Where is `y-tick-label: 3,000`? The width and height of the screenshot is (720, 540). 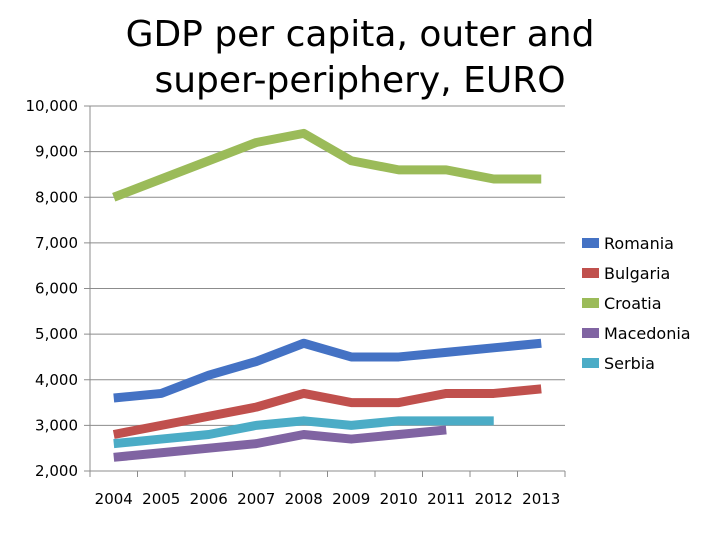
y-tick-label: 3,000 is located at coordinates (56, 425).